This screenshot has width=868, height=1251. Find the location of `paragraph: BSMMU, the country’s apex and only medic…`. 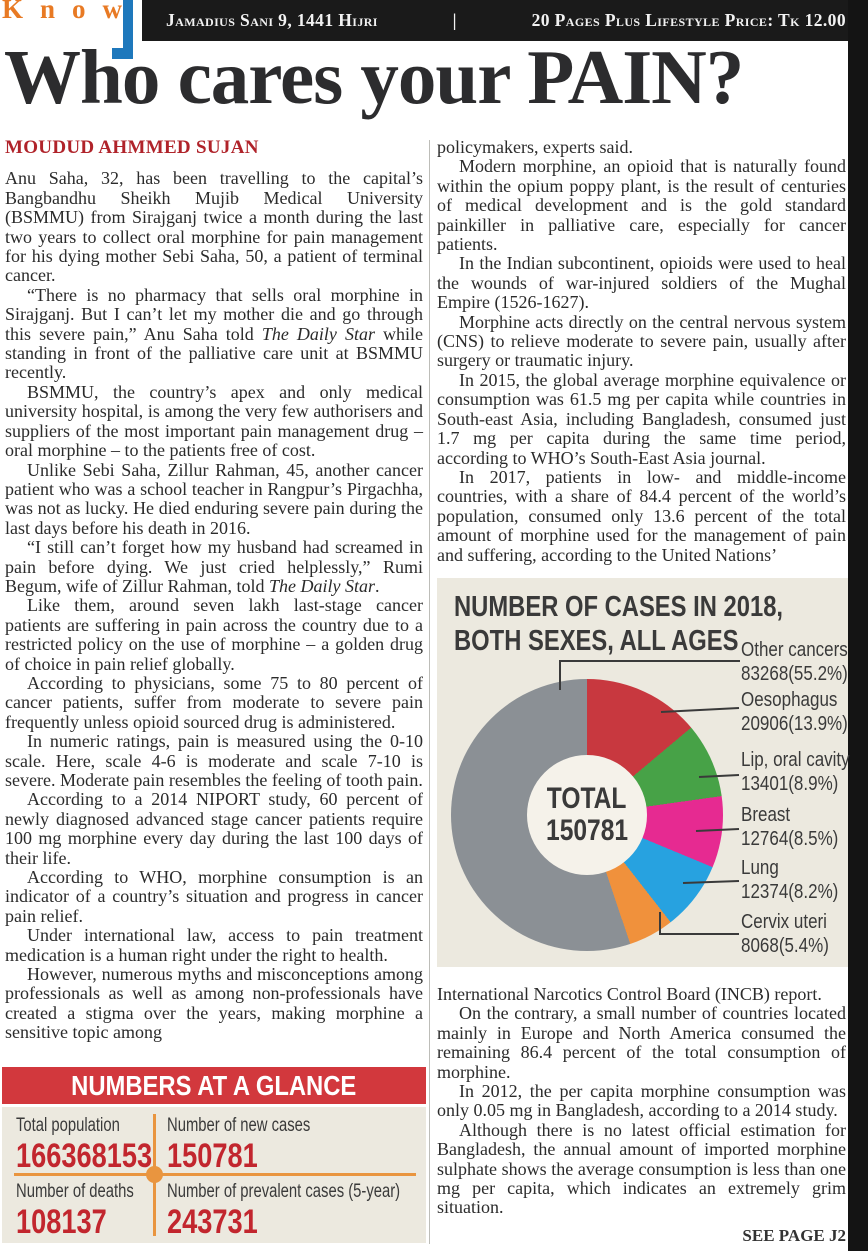

paragraph: BSMMU, the country’s apex and only medic… is located at coordinates (214, 421).